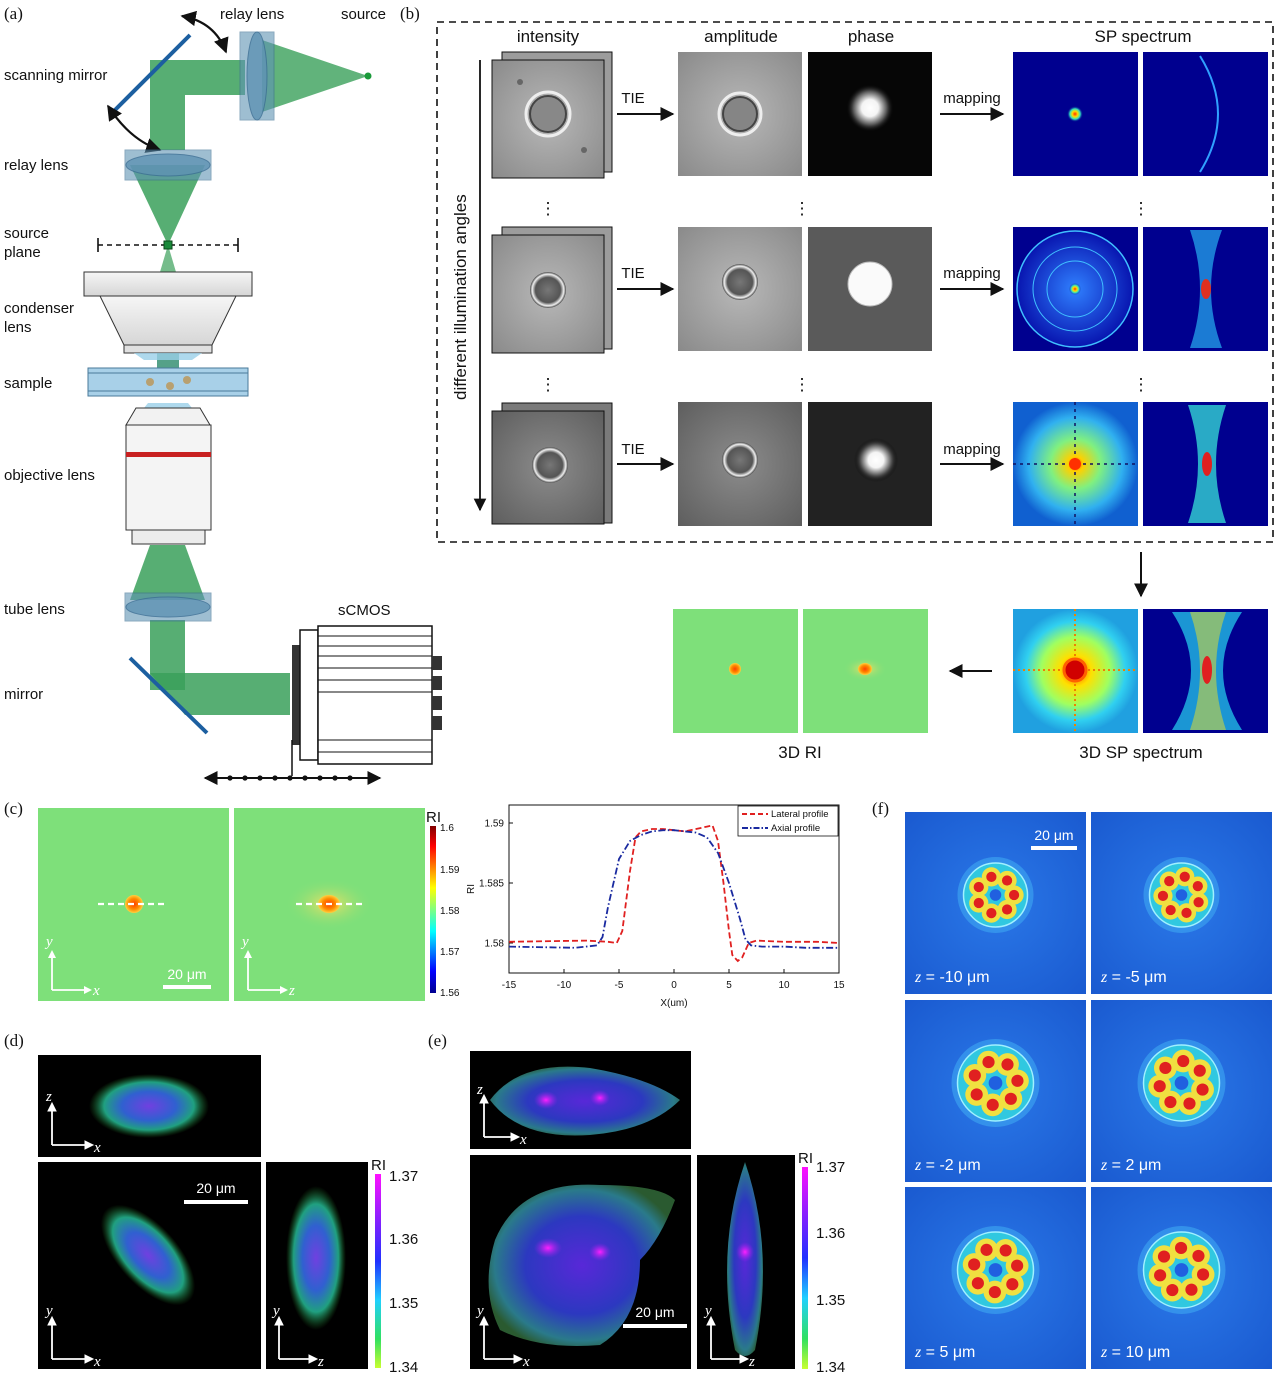  I want to click on x-tick-label: 5, so click(729, 985).